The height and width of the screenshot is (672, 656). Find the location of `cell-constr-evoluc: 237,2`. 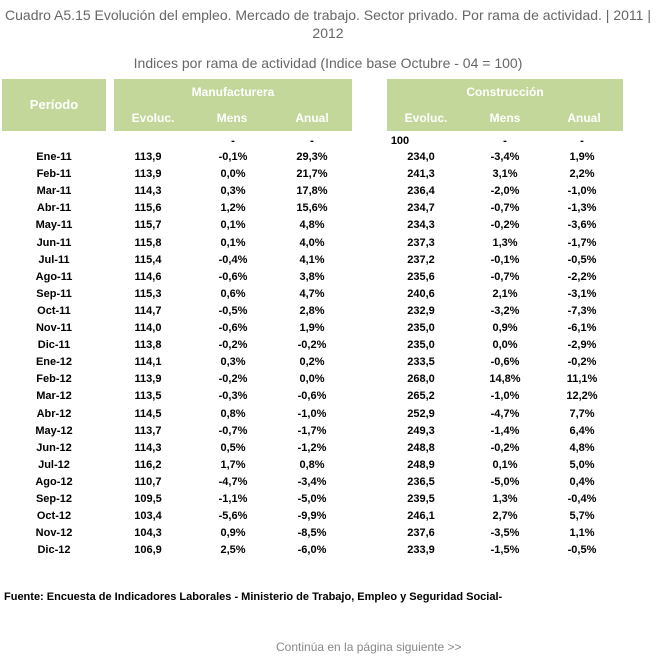

cell-constr-evoluc: 237,2 is located at coordinates (421, 260).